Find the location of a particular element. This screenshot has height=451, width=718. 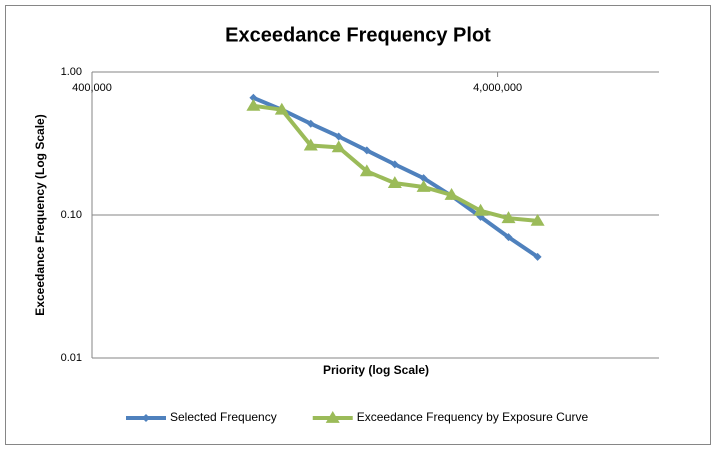

x-axis-title: Priority (log Scale) is located at coordinates (376, 370).